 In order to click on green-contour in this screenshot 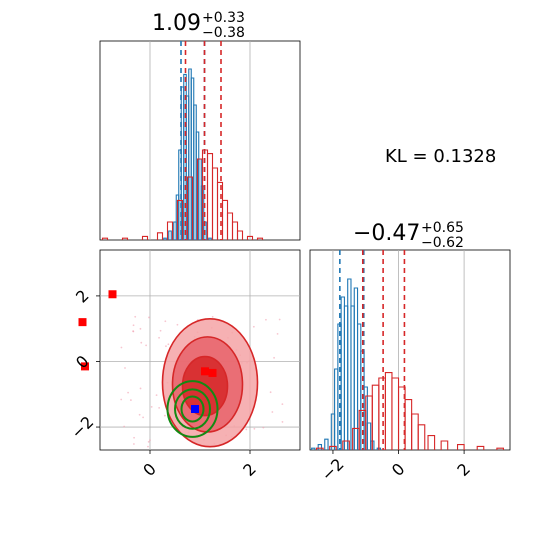, I will do `click(192, 409)`.